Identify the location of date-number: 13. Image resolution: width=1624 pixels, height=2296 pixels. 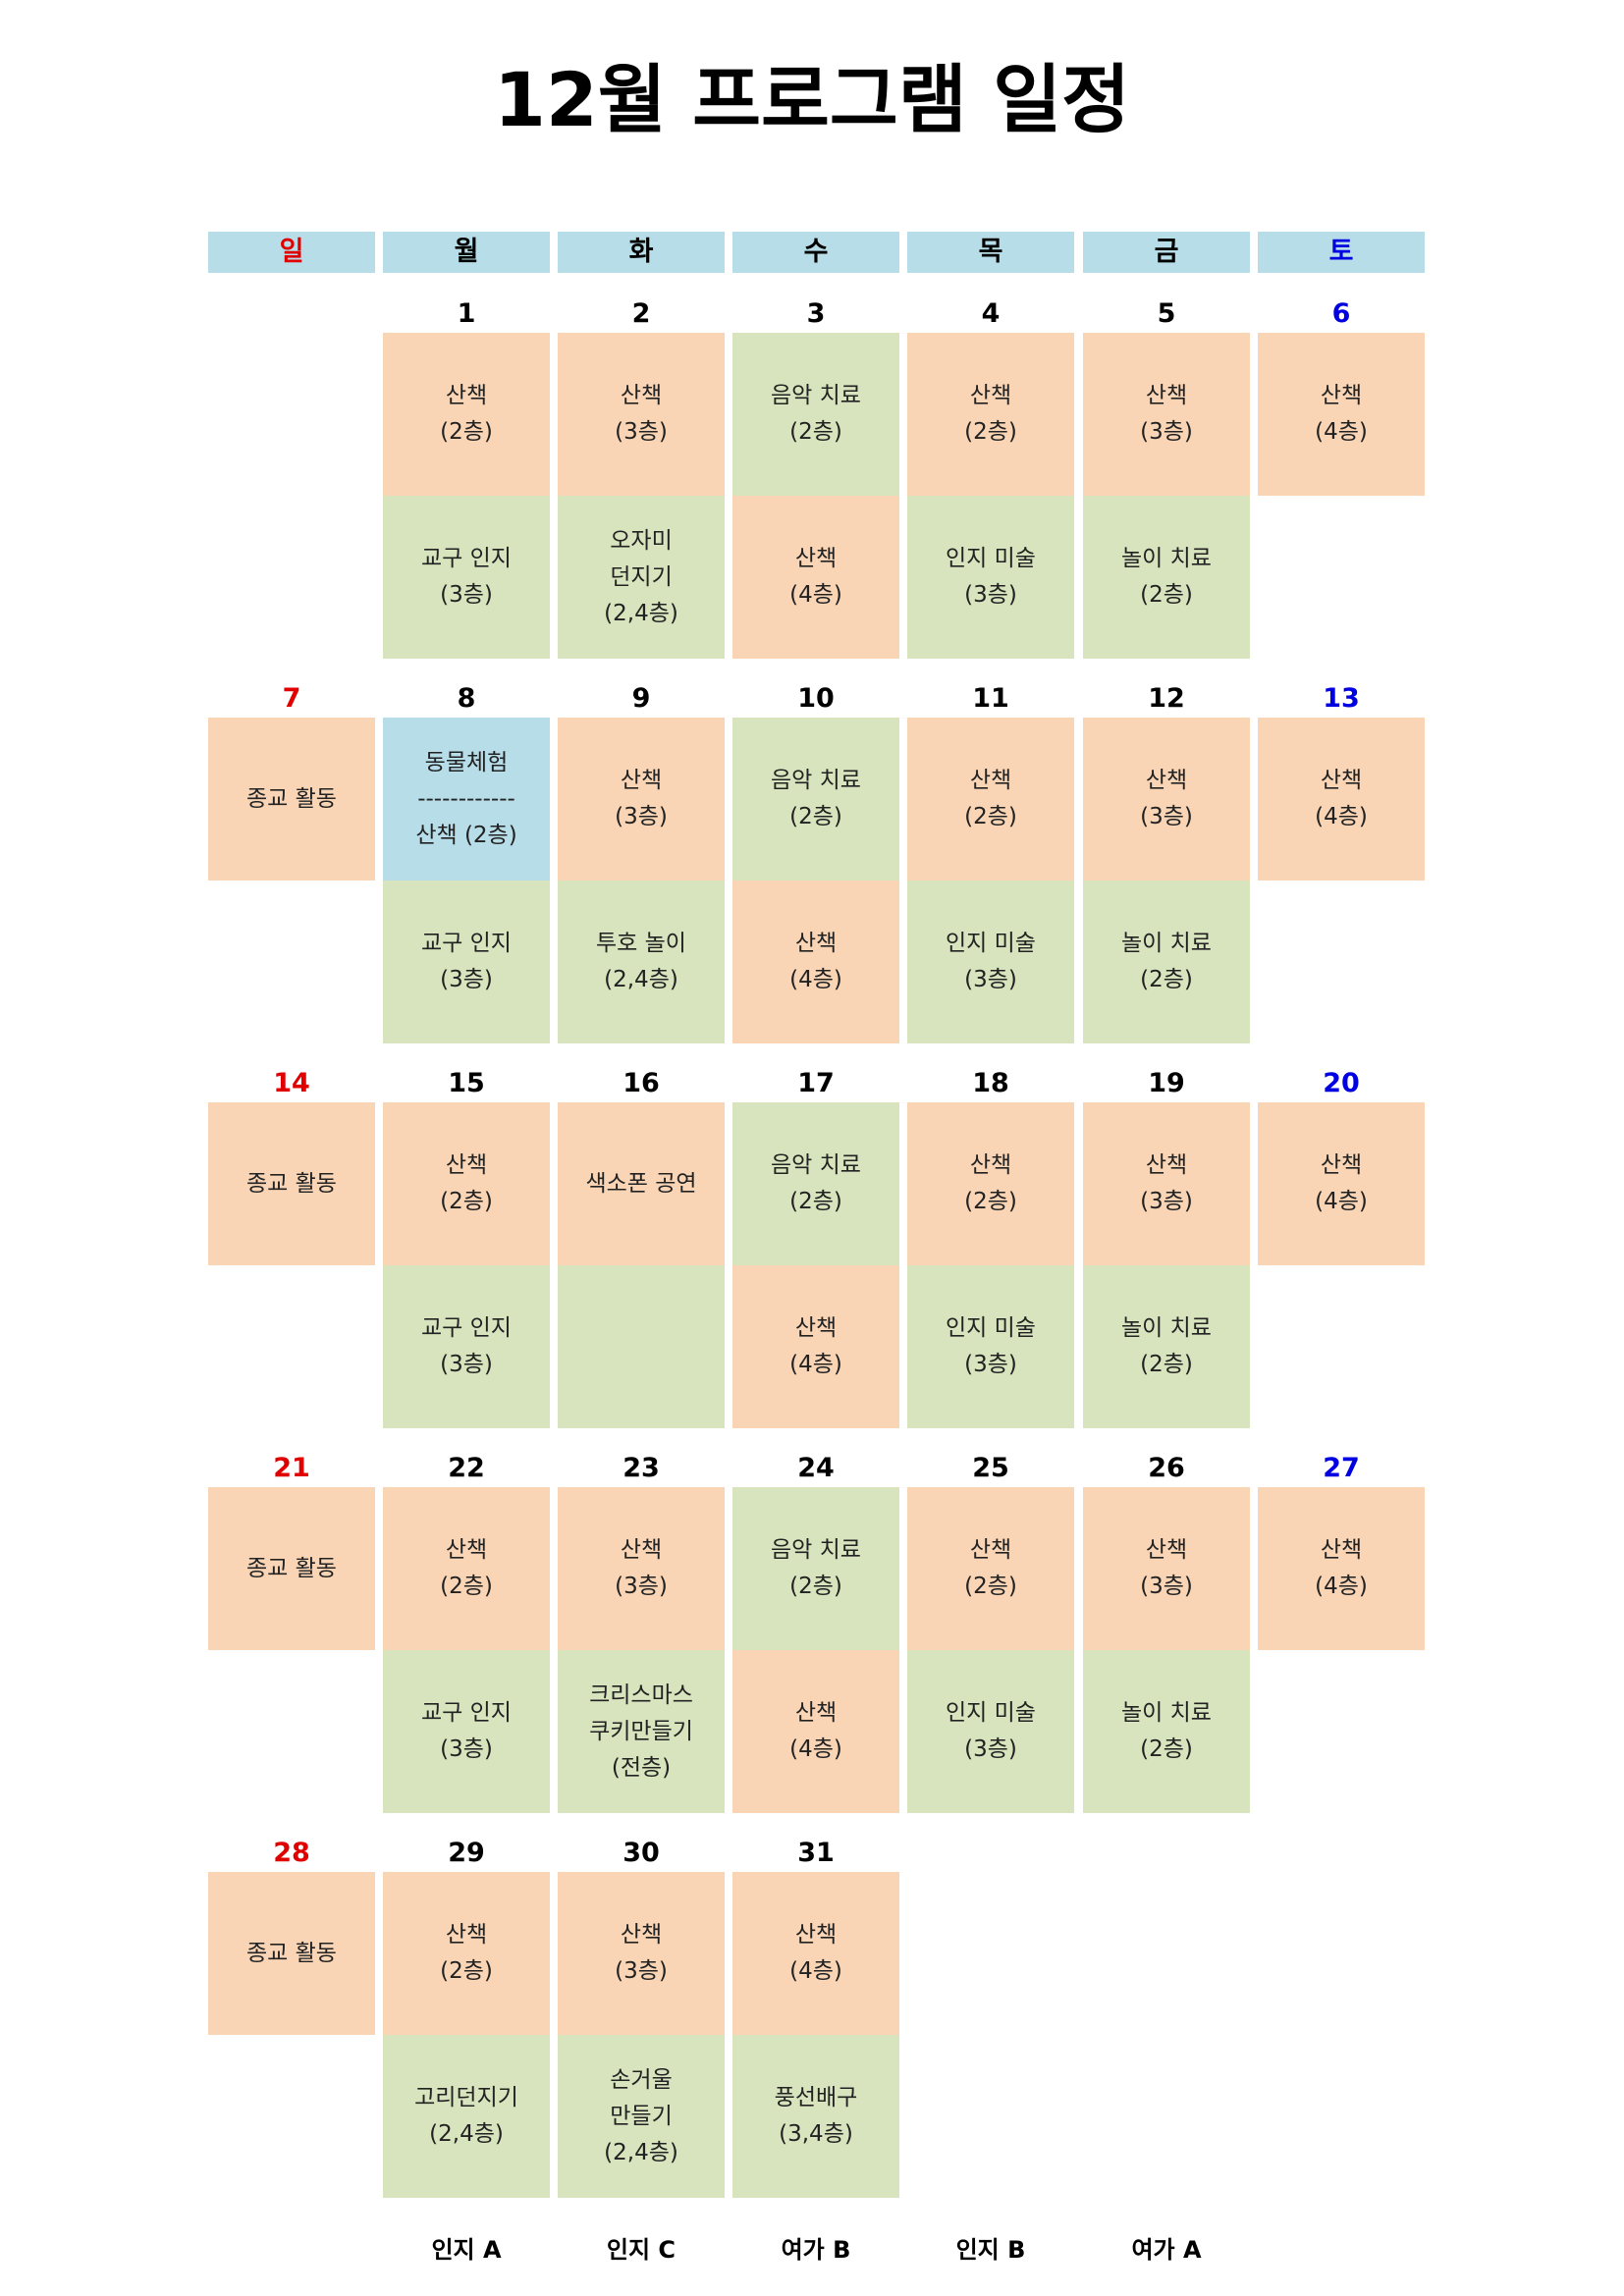
(1341, 698).